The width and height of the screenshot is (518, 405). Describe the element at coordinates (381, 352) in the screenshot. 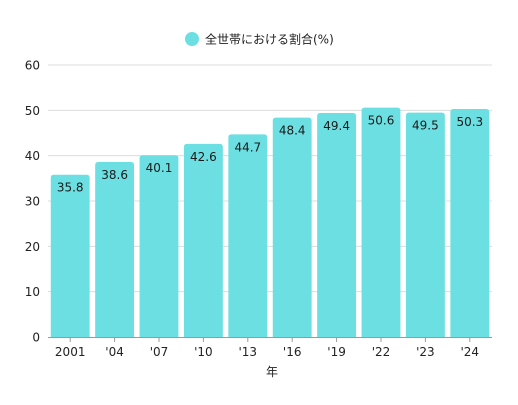

I see `x-tick-label: '22` at that location.